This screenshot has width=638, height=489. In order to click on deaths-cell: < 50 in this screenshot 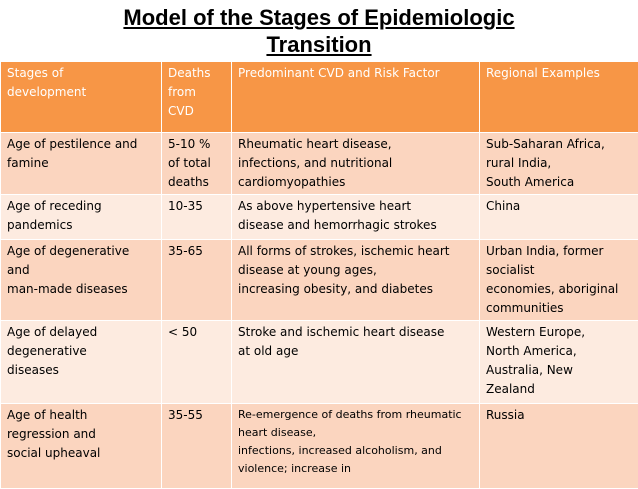, I will do `click(197, 362)`.